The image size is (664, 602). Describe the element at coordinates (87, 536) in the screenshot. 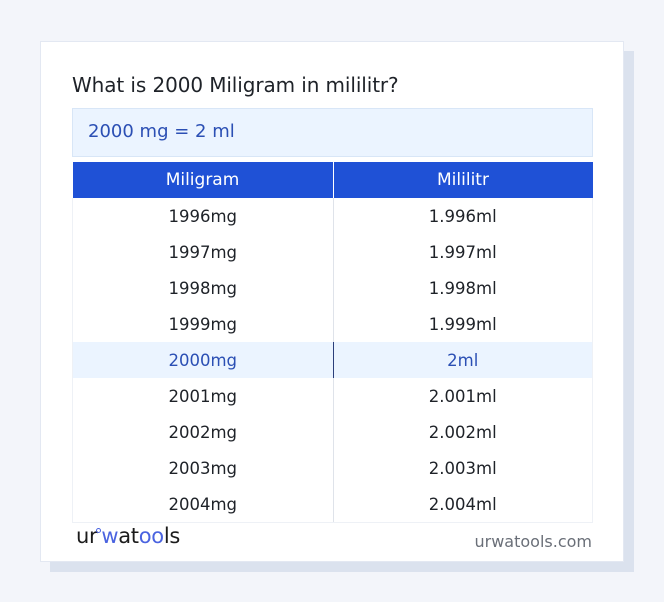

I see `logo-text-ur: ur` at that location.